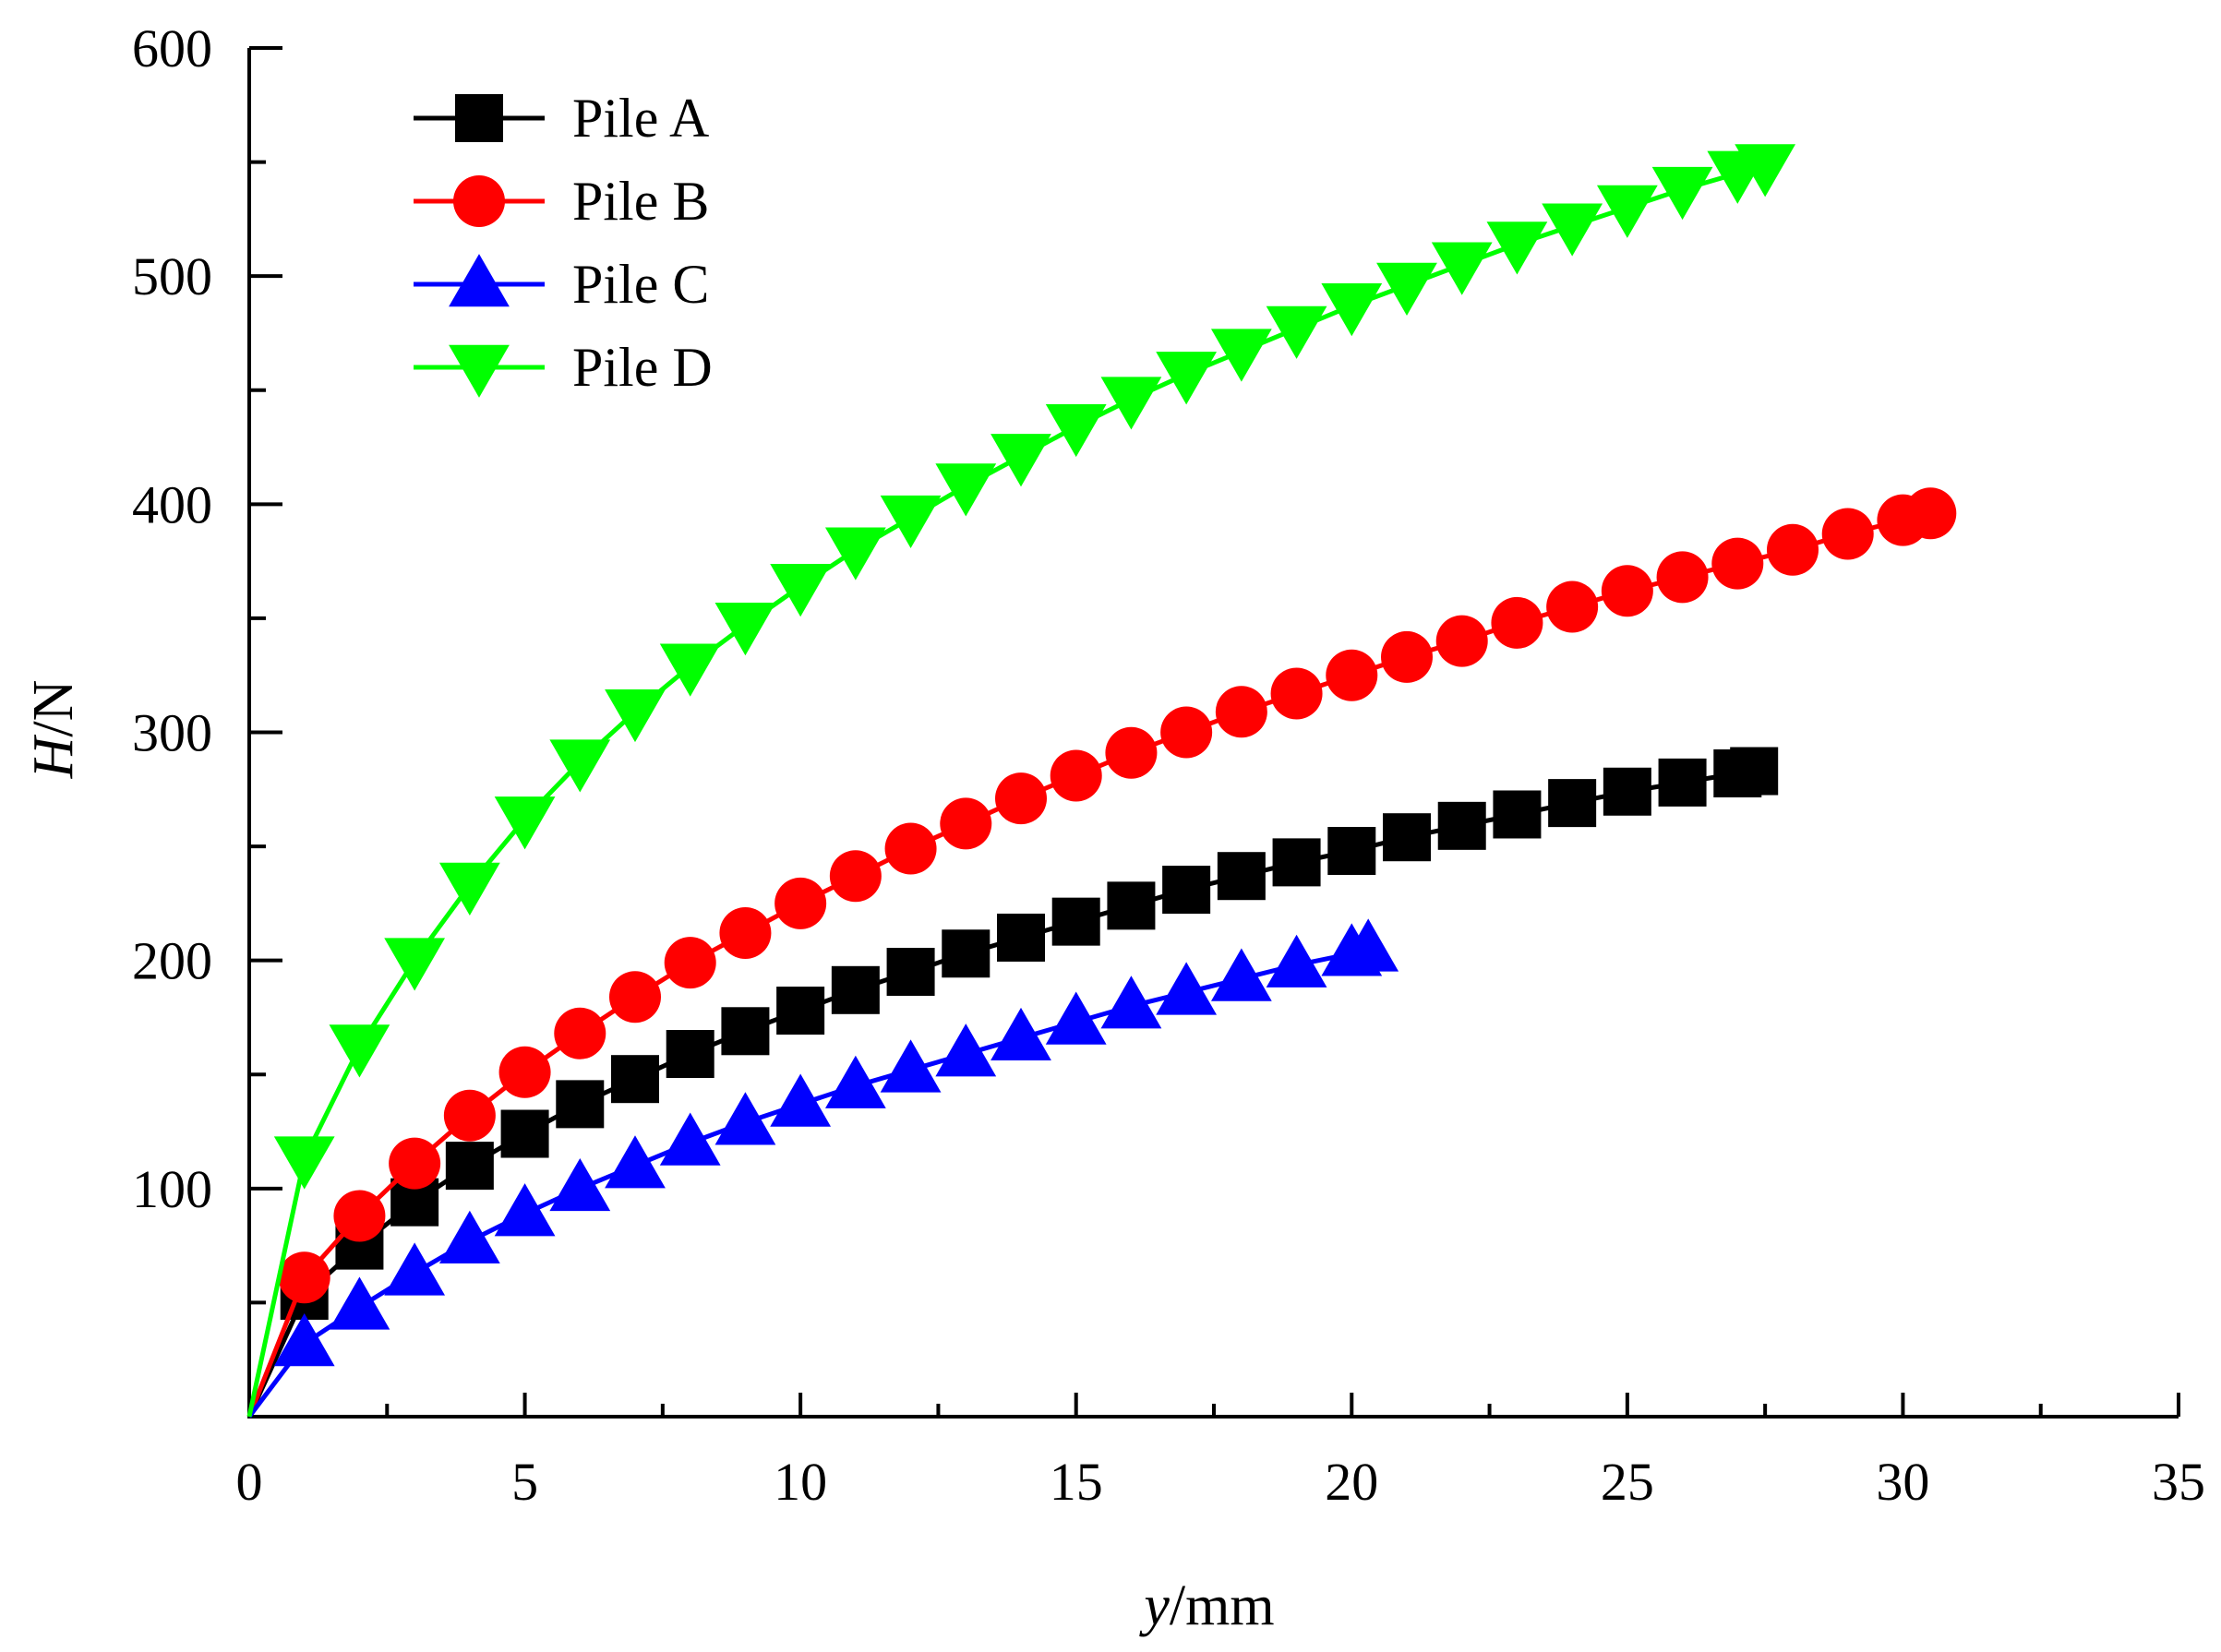  I want to click on legend-item-pile-d: Pile D, so click(564, 368).